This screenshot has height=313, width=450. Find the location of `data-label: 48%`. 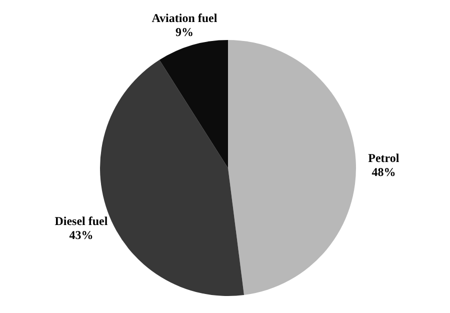

data-label: 48% is located at coordinates (384, 172).